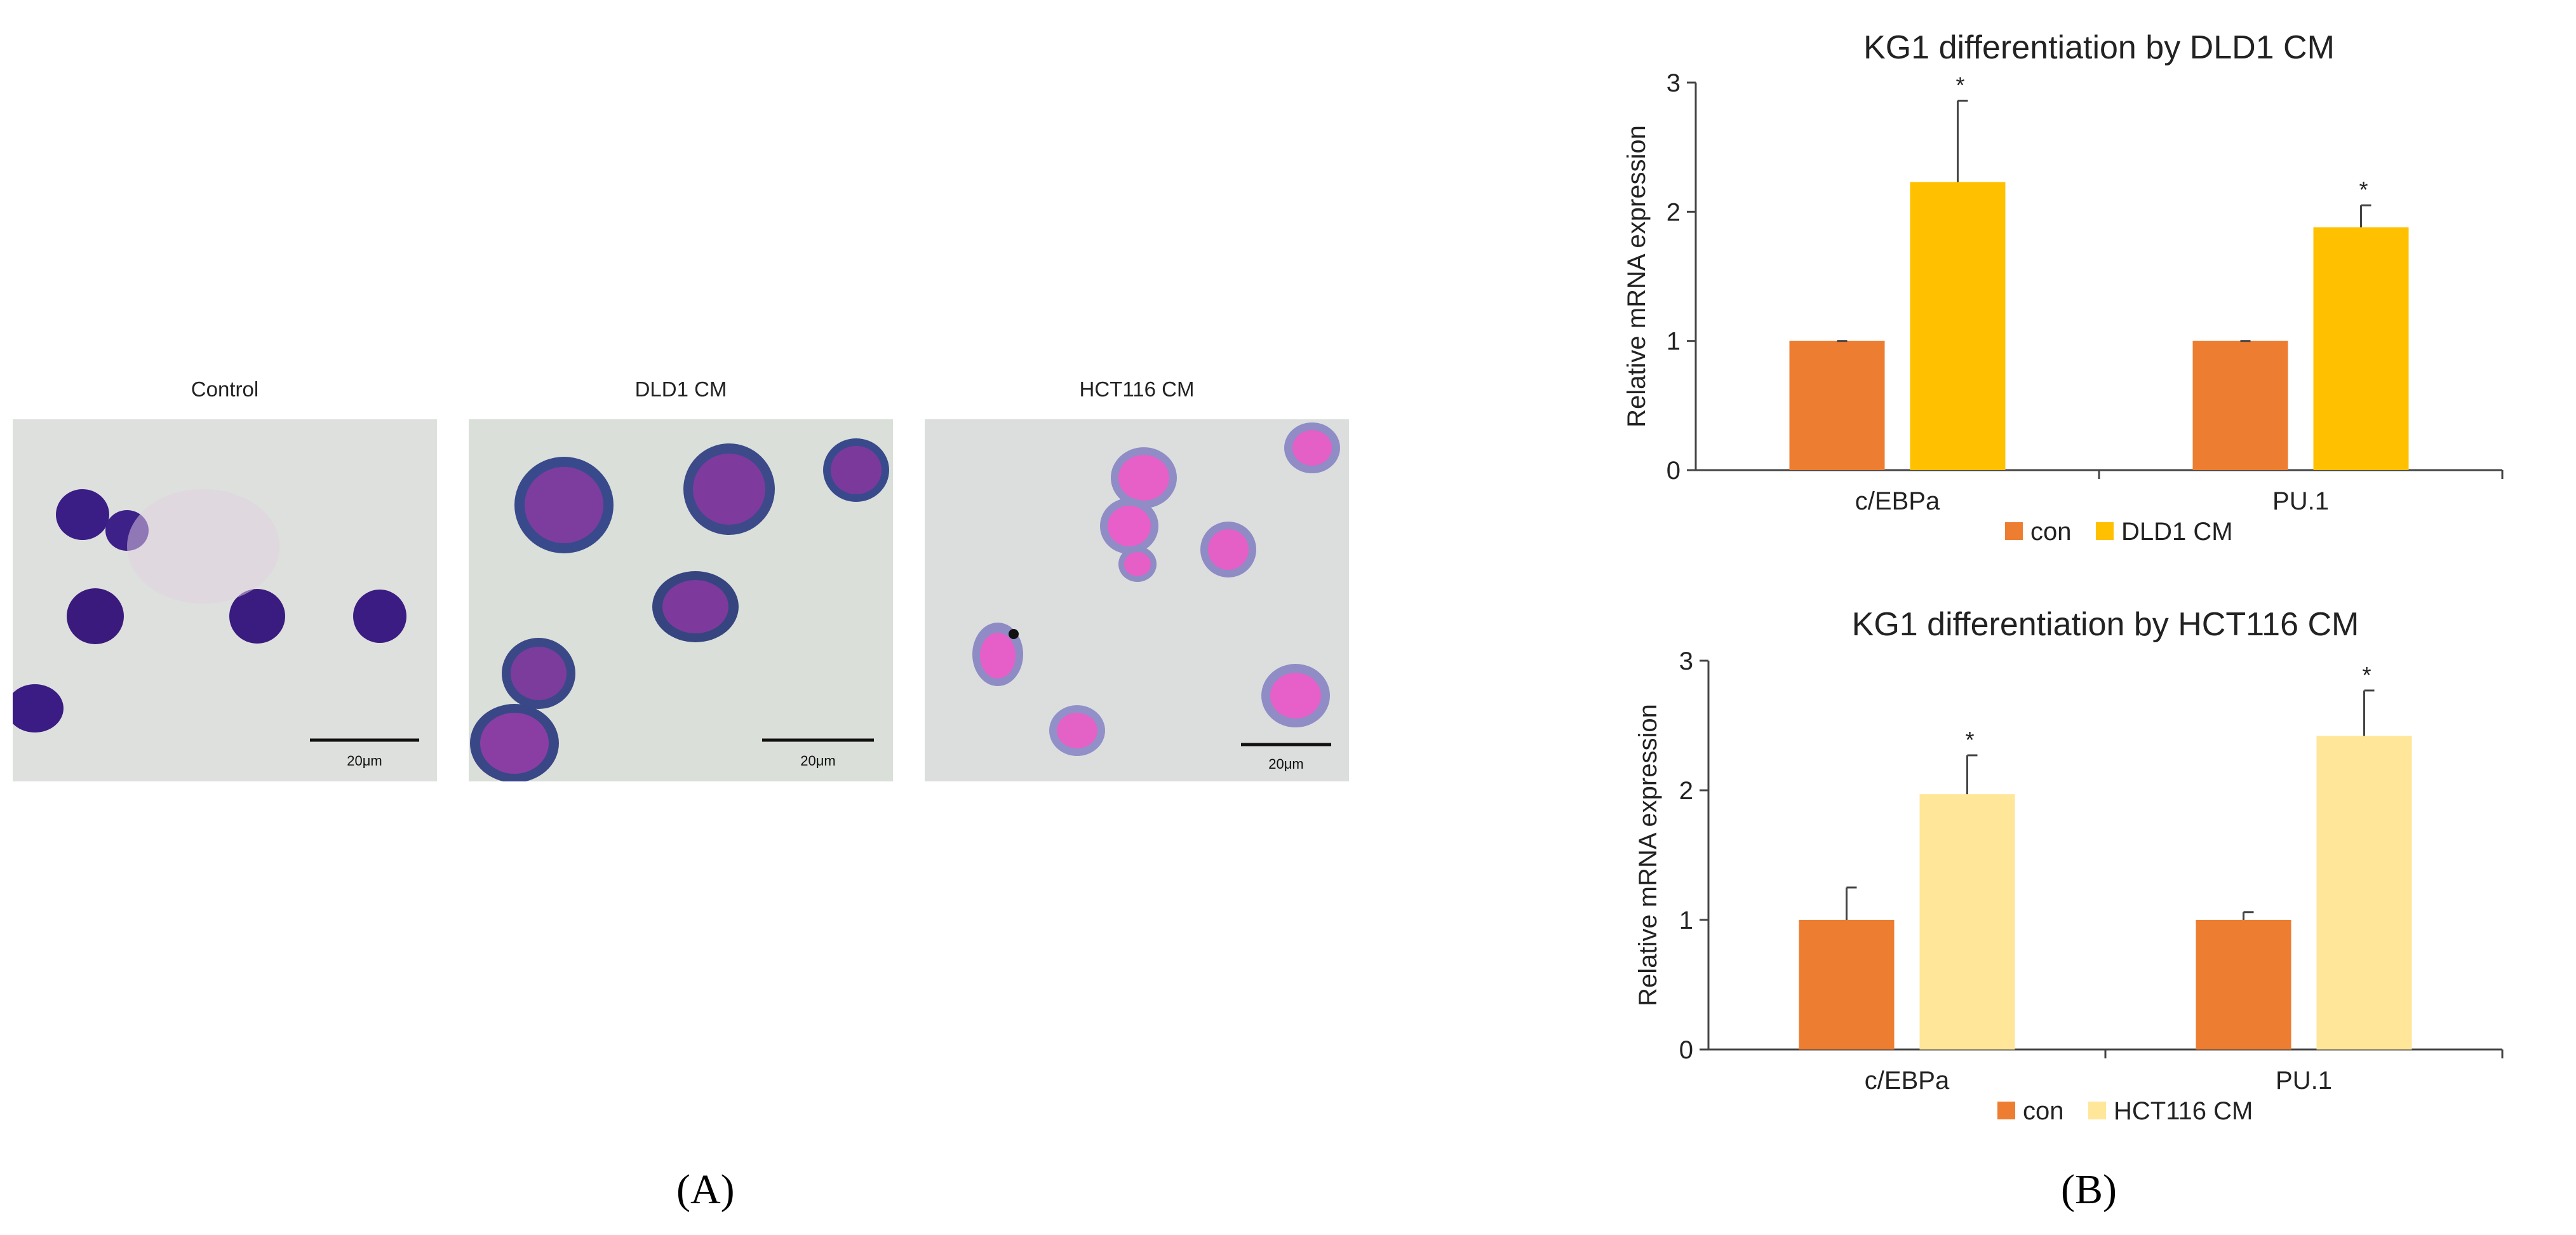 The height and width of the screenshot is (1235, 2576). What do you see at coordinates (1967, 922) in the screenshot?
I see `bar-hct116-cm-cebpa` at bounding box center [1967, 922].